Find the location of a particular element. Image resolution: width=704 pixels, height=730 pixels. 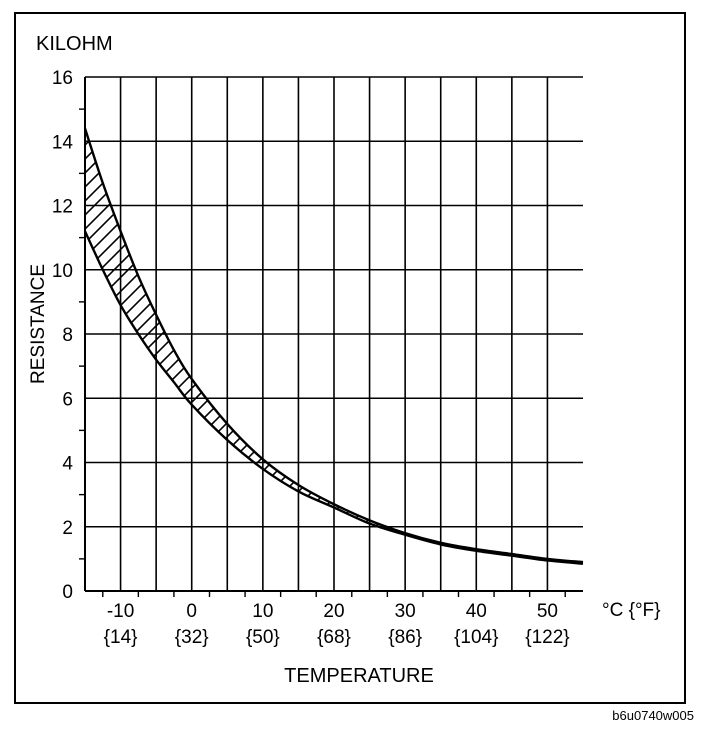

x-axis-title: TEMPERATURE is located at coordinates (359, 676).